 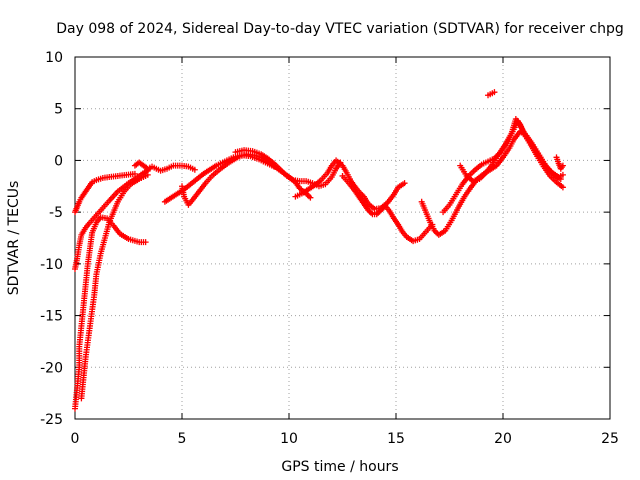 I want to click on x-tick-label: 20, so click(x=503, y=439).